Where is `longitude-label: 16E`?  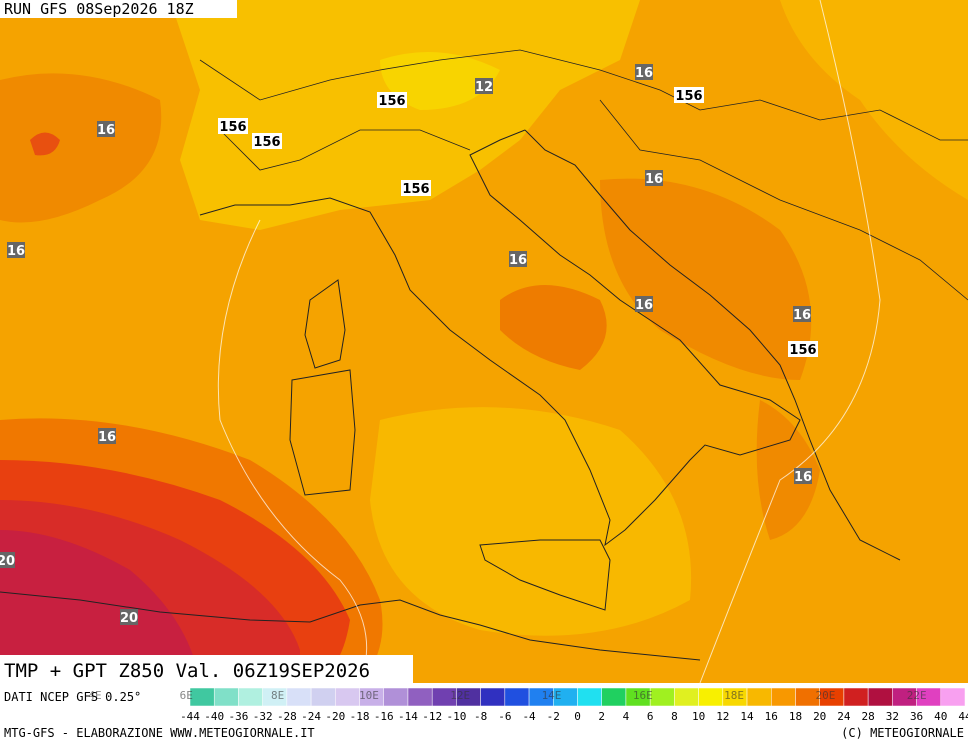 longitude-label: 16E is located at coordinates (643, 695).